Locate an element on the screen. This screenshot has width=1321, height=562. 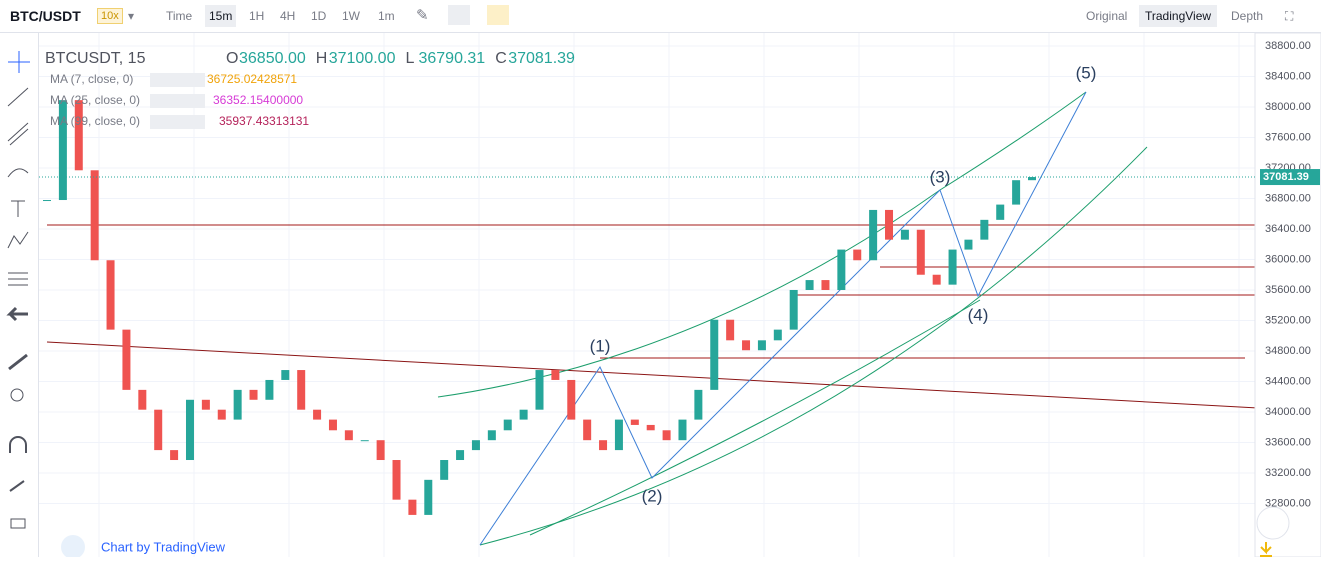
footer-logo is located at coordinates (73, 546).